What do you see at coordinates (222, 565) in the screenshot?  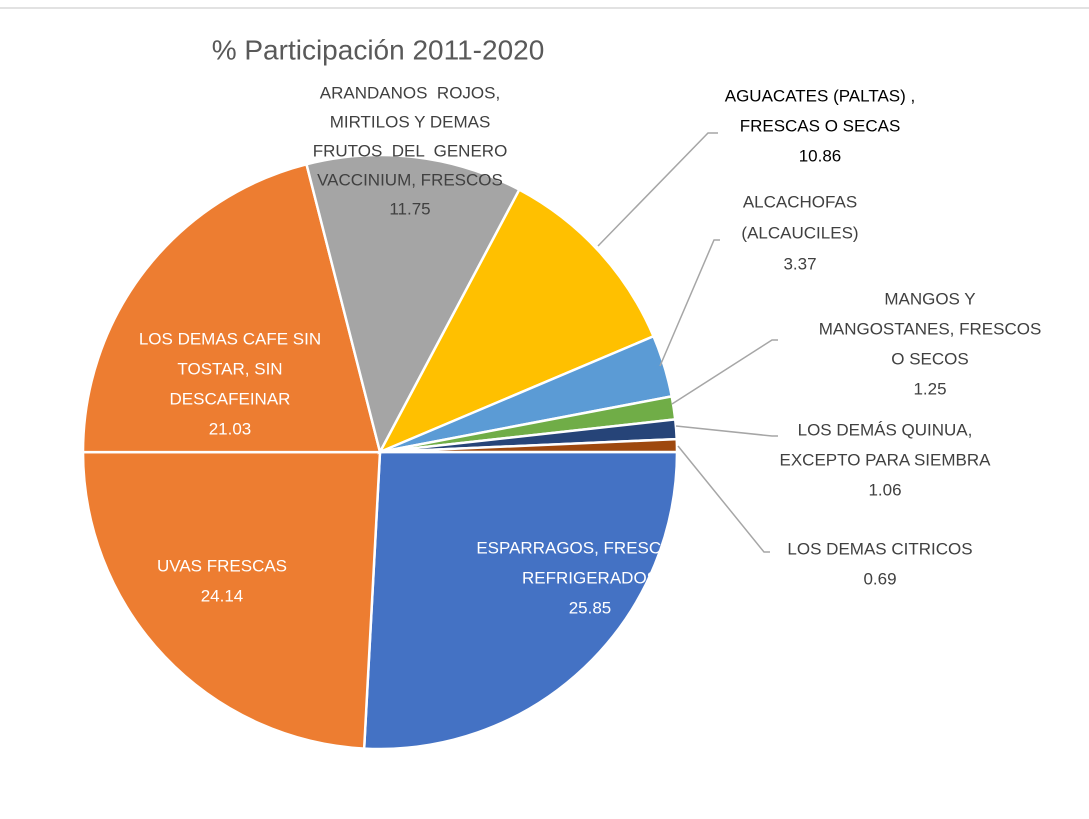 I see `label-line: UVAS FRESCAS` at bounding box center [222, 565].